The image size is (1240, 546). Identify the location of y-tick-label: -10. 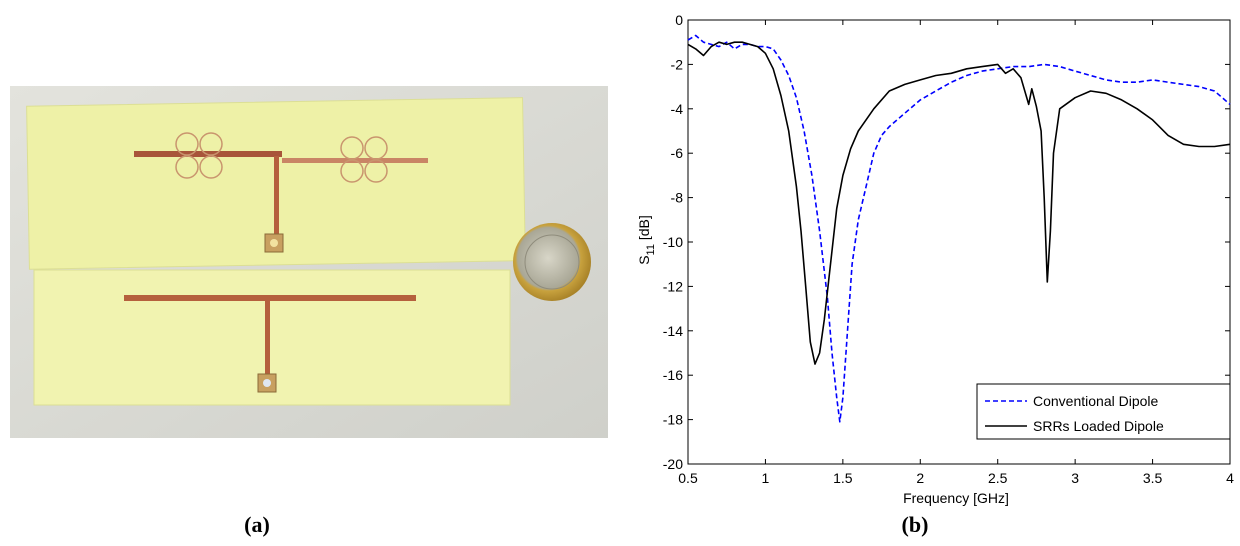
(673, 242).